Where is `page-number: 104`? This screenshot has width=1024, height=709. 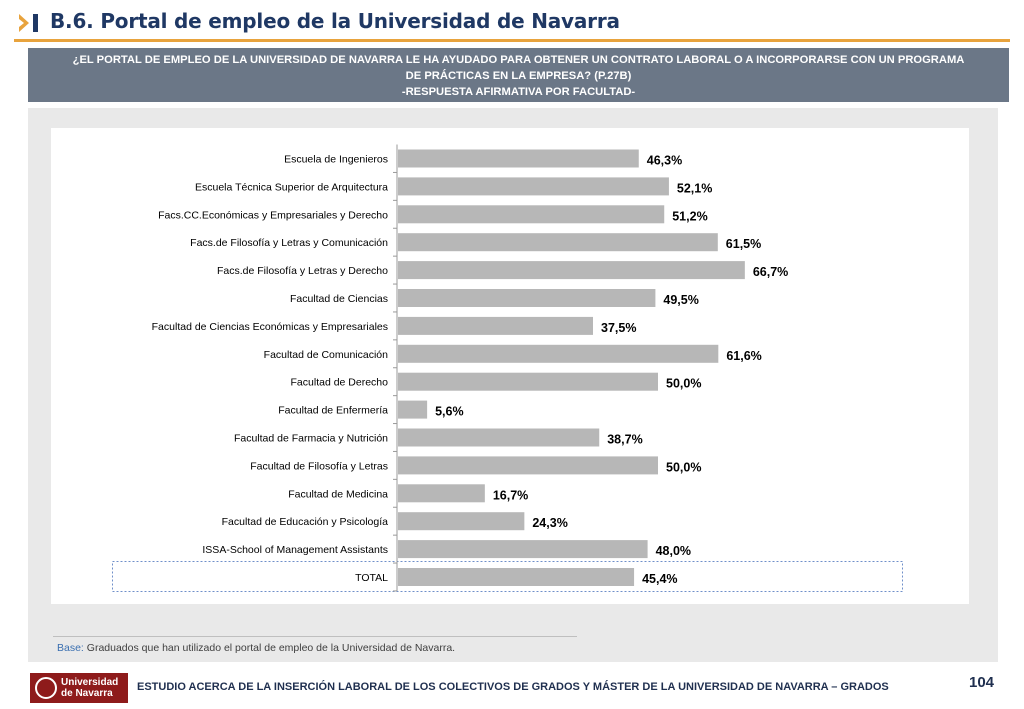
page-number: 104 is located at coordinates (982, 682).